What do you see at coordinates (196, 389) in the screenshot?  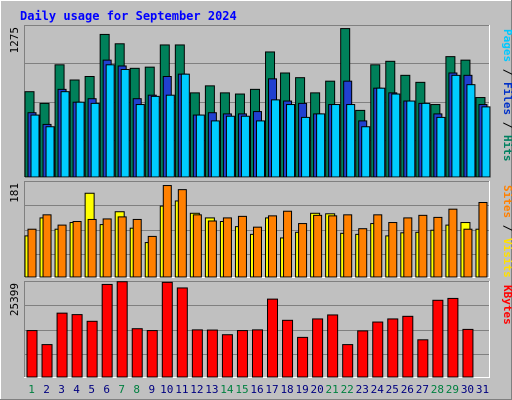 I see `x-tick-label-day-12: 12` at bounding box center [196, 389].